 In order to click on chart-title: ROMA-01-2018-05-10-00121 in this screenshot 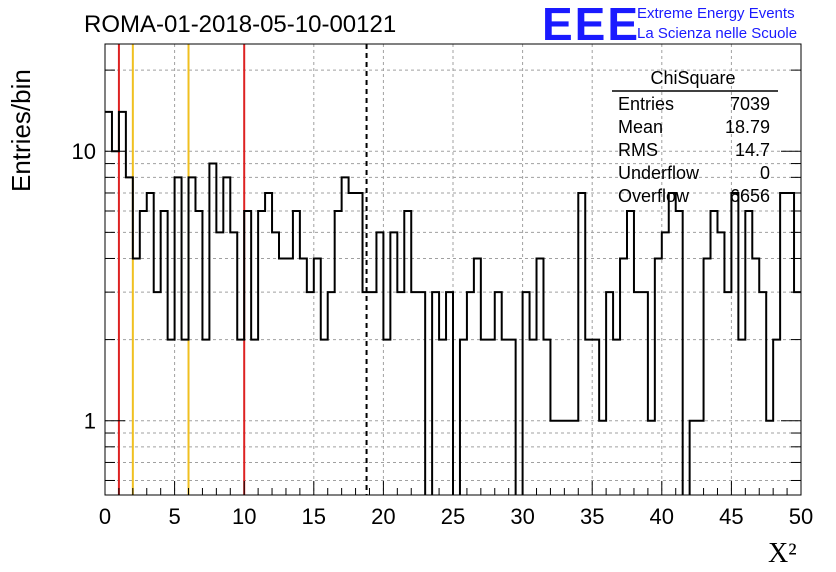, I will do `click(240, 24)`.